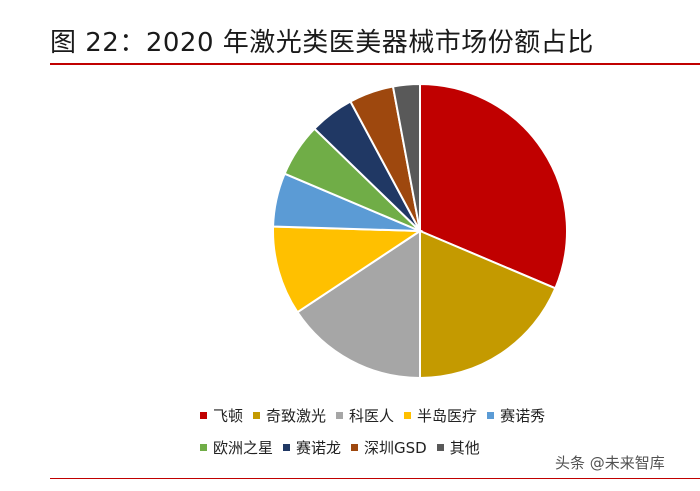  I want to click on watermark: 头条 @未来智库, so click(610, 463).